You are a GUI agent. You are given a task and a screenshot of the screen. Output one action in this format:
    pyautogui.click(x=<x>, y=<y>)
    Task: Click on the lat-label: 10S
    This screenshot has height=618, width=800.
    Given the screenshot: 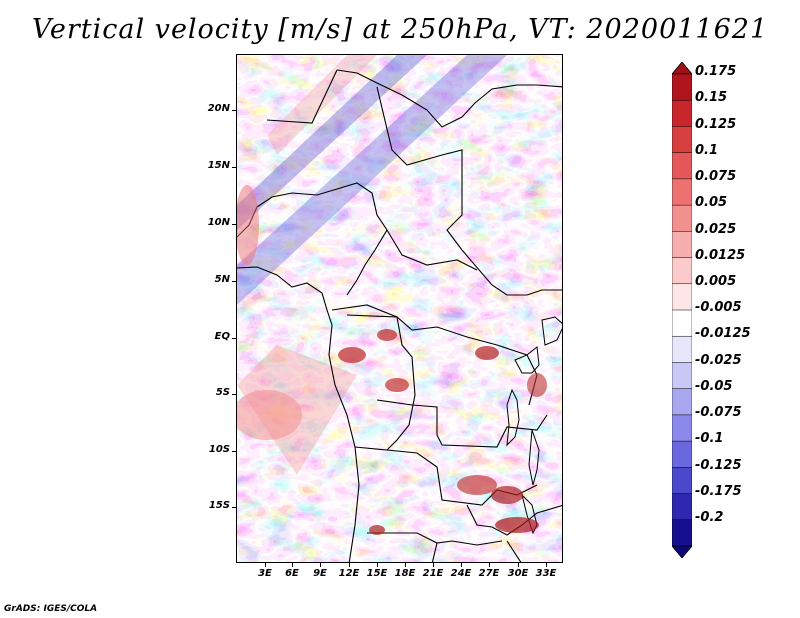 What is the action you would take?
    pyautogui.click(x=219, y=449)
    